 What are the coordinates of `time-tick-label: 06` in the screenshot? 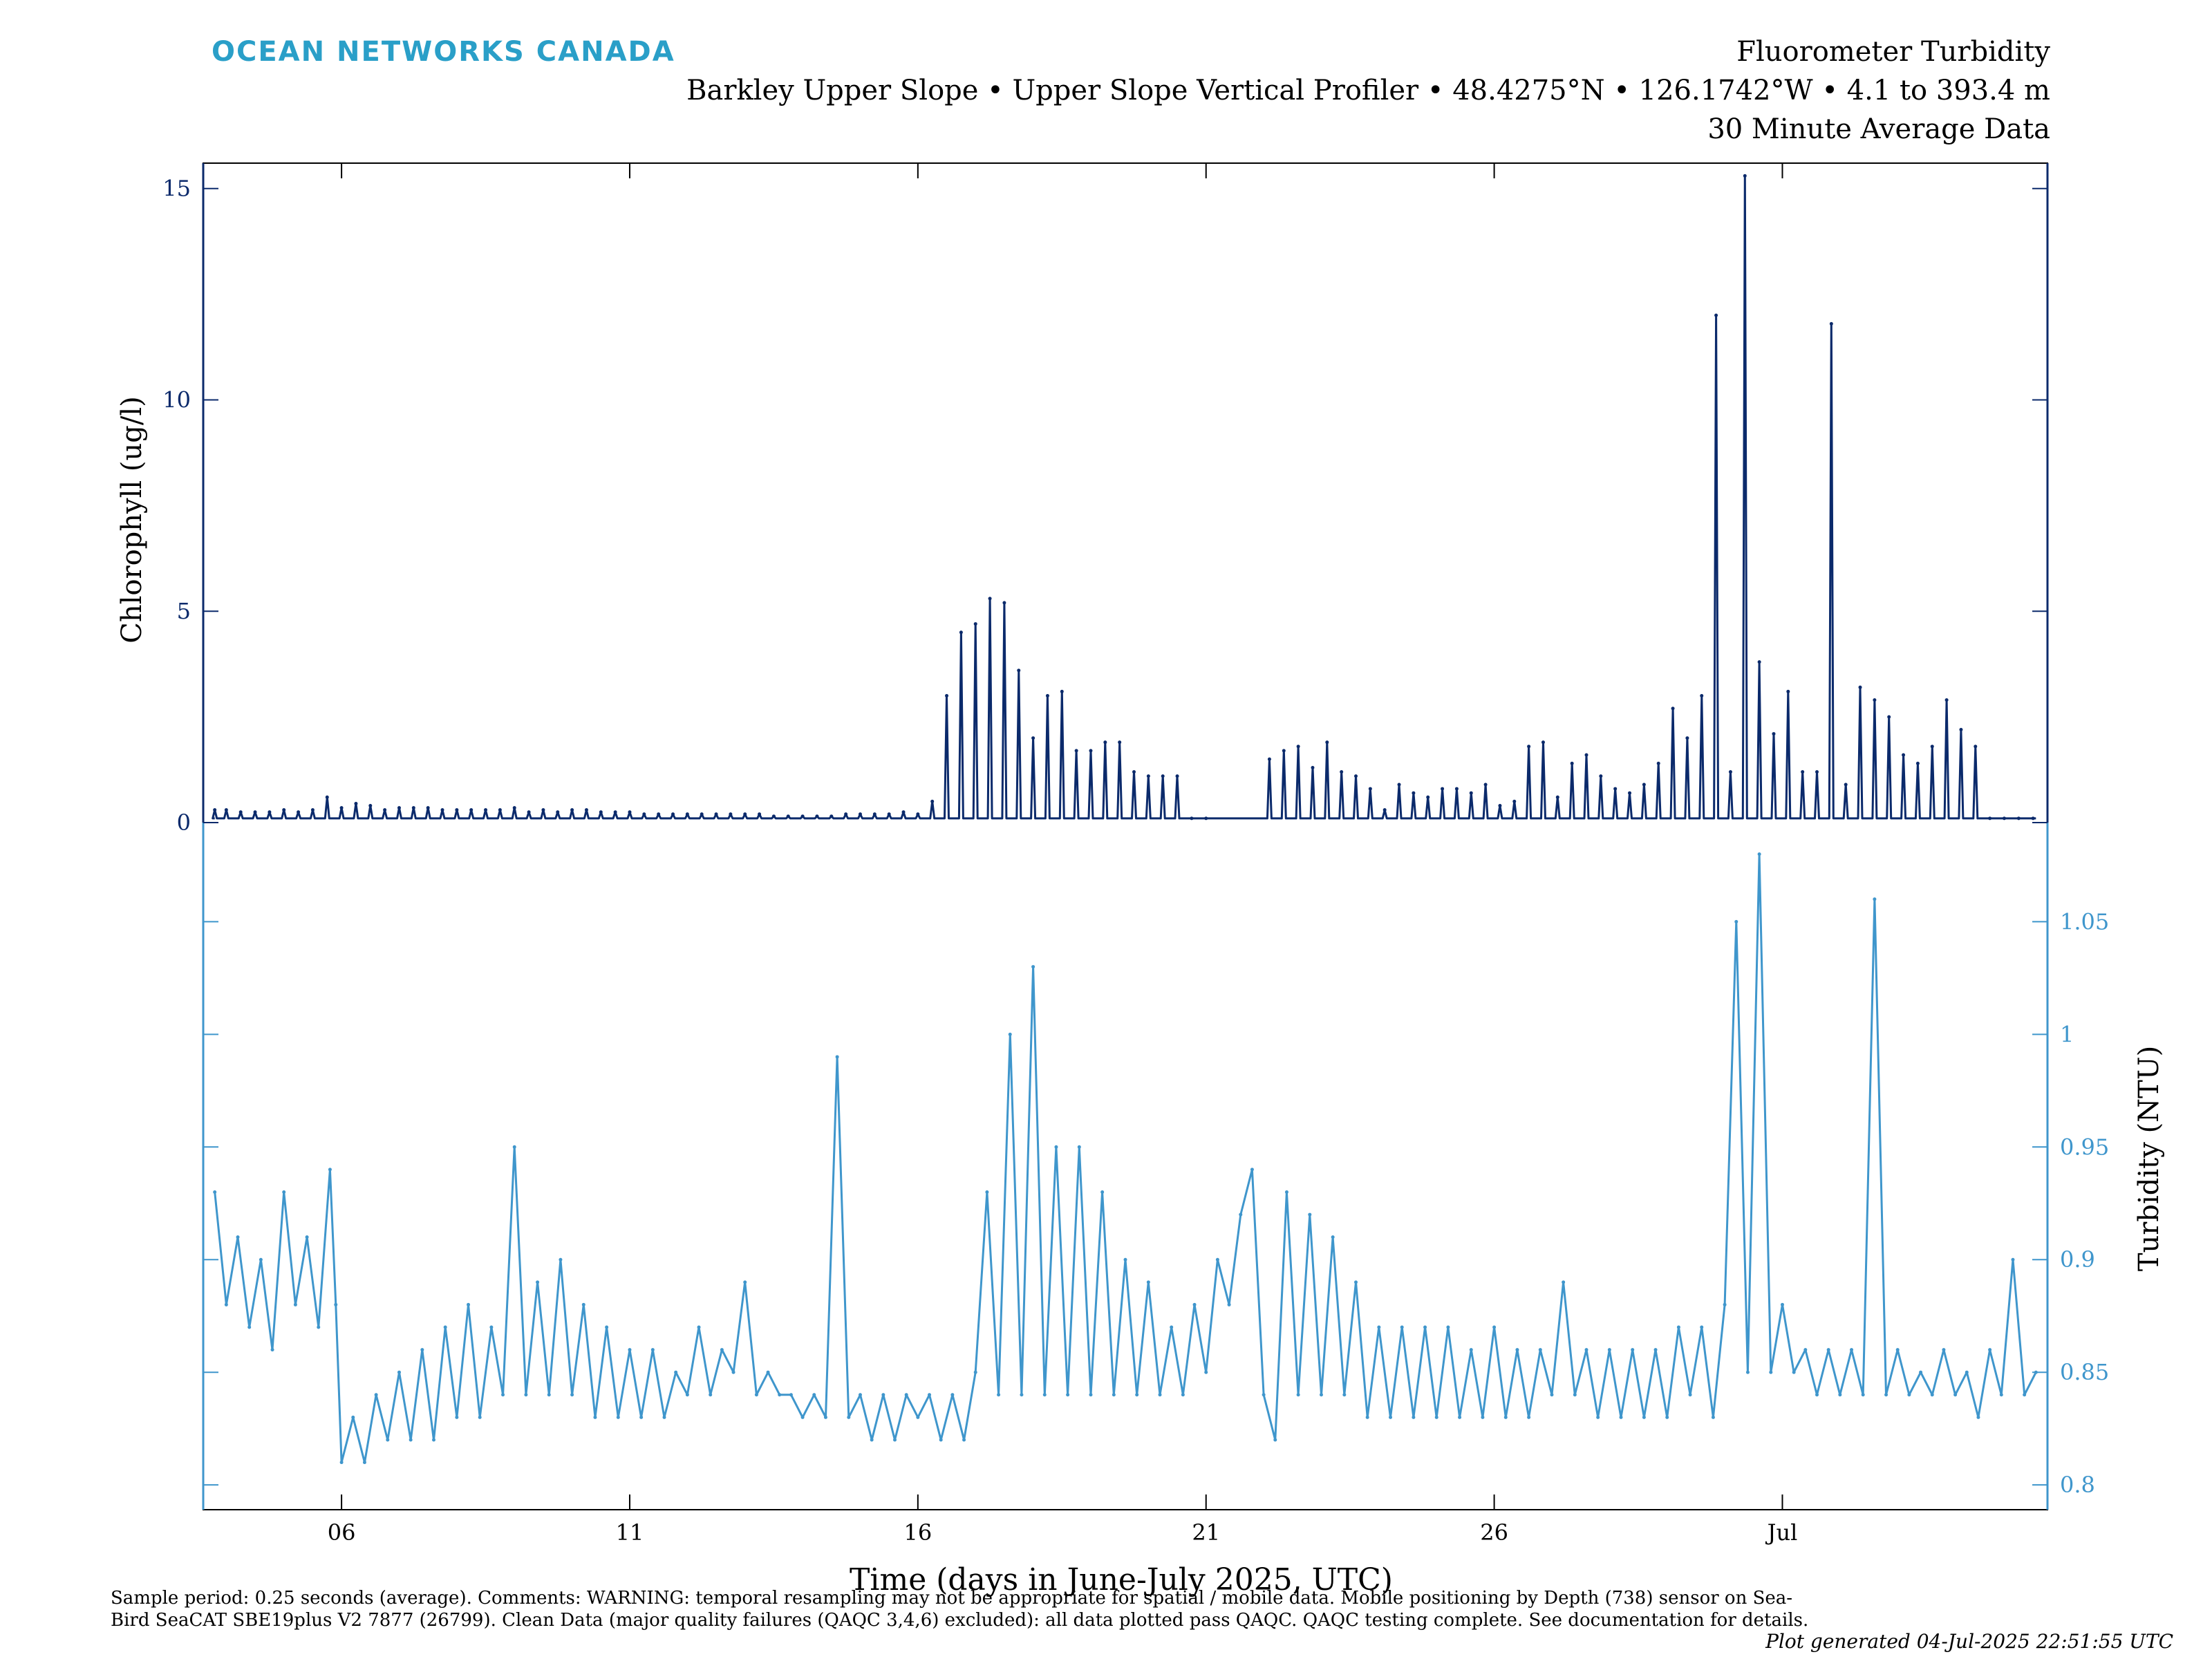 It's located at (342, 1532).